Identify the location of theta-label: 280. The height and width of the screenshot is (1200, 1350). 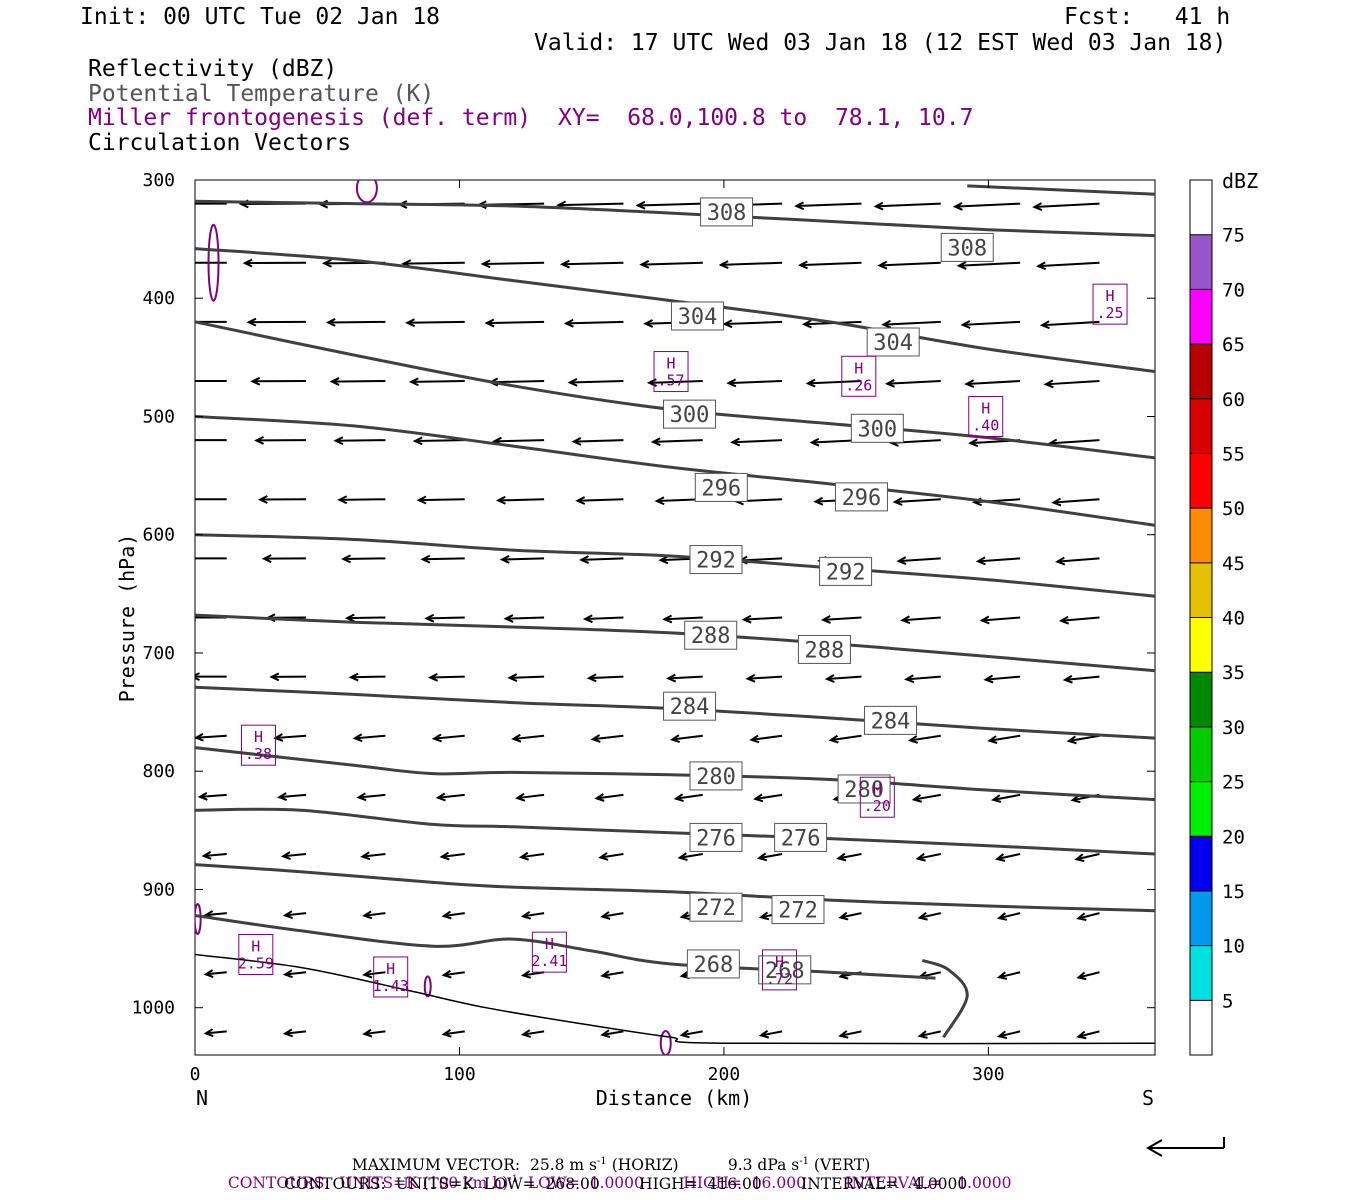
(864, 790).